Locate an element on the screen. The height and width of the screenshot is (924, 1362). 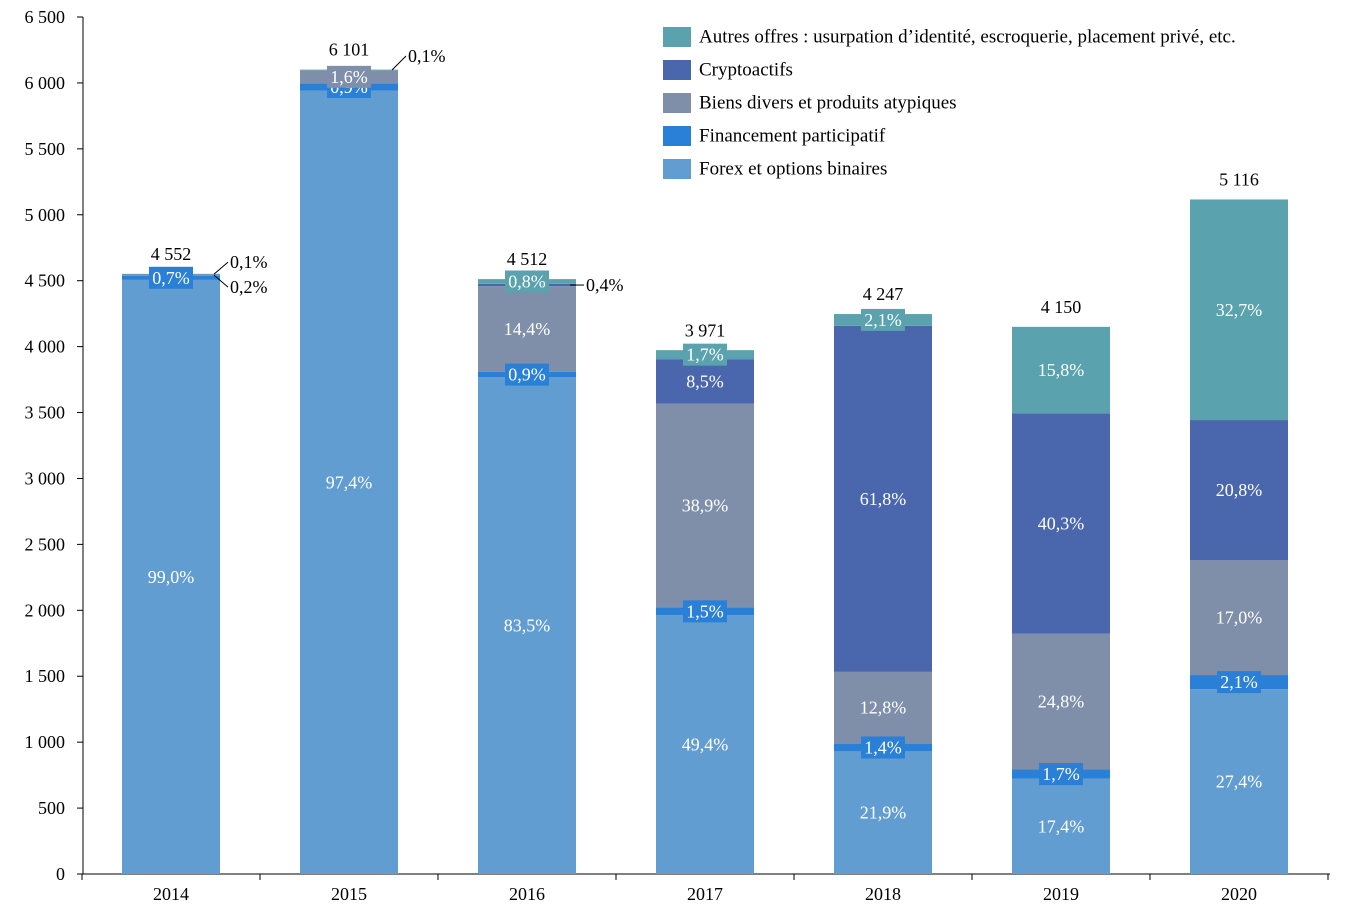
segment-value-label: 0,8% is located at coordinates (527, 281).